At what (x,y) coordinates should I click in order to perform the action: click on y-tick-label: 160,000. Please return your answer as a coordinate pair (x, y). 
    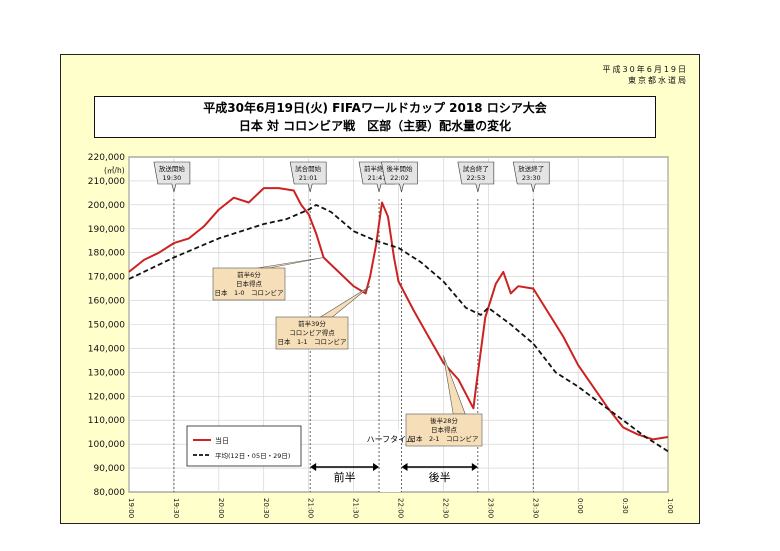
    Looking at the image, I should click on (106, 302).